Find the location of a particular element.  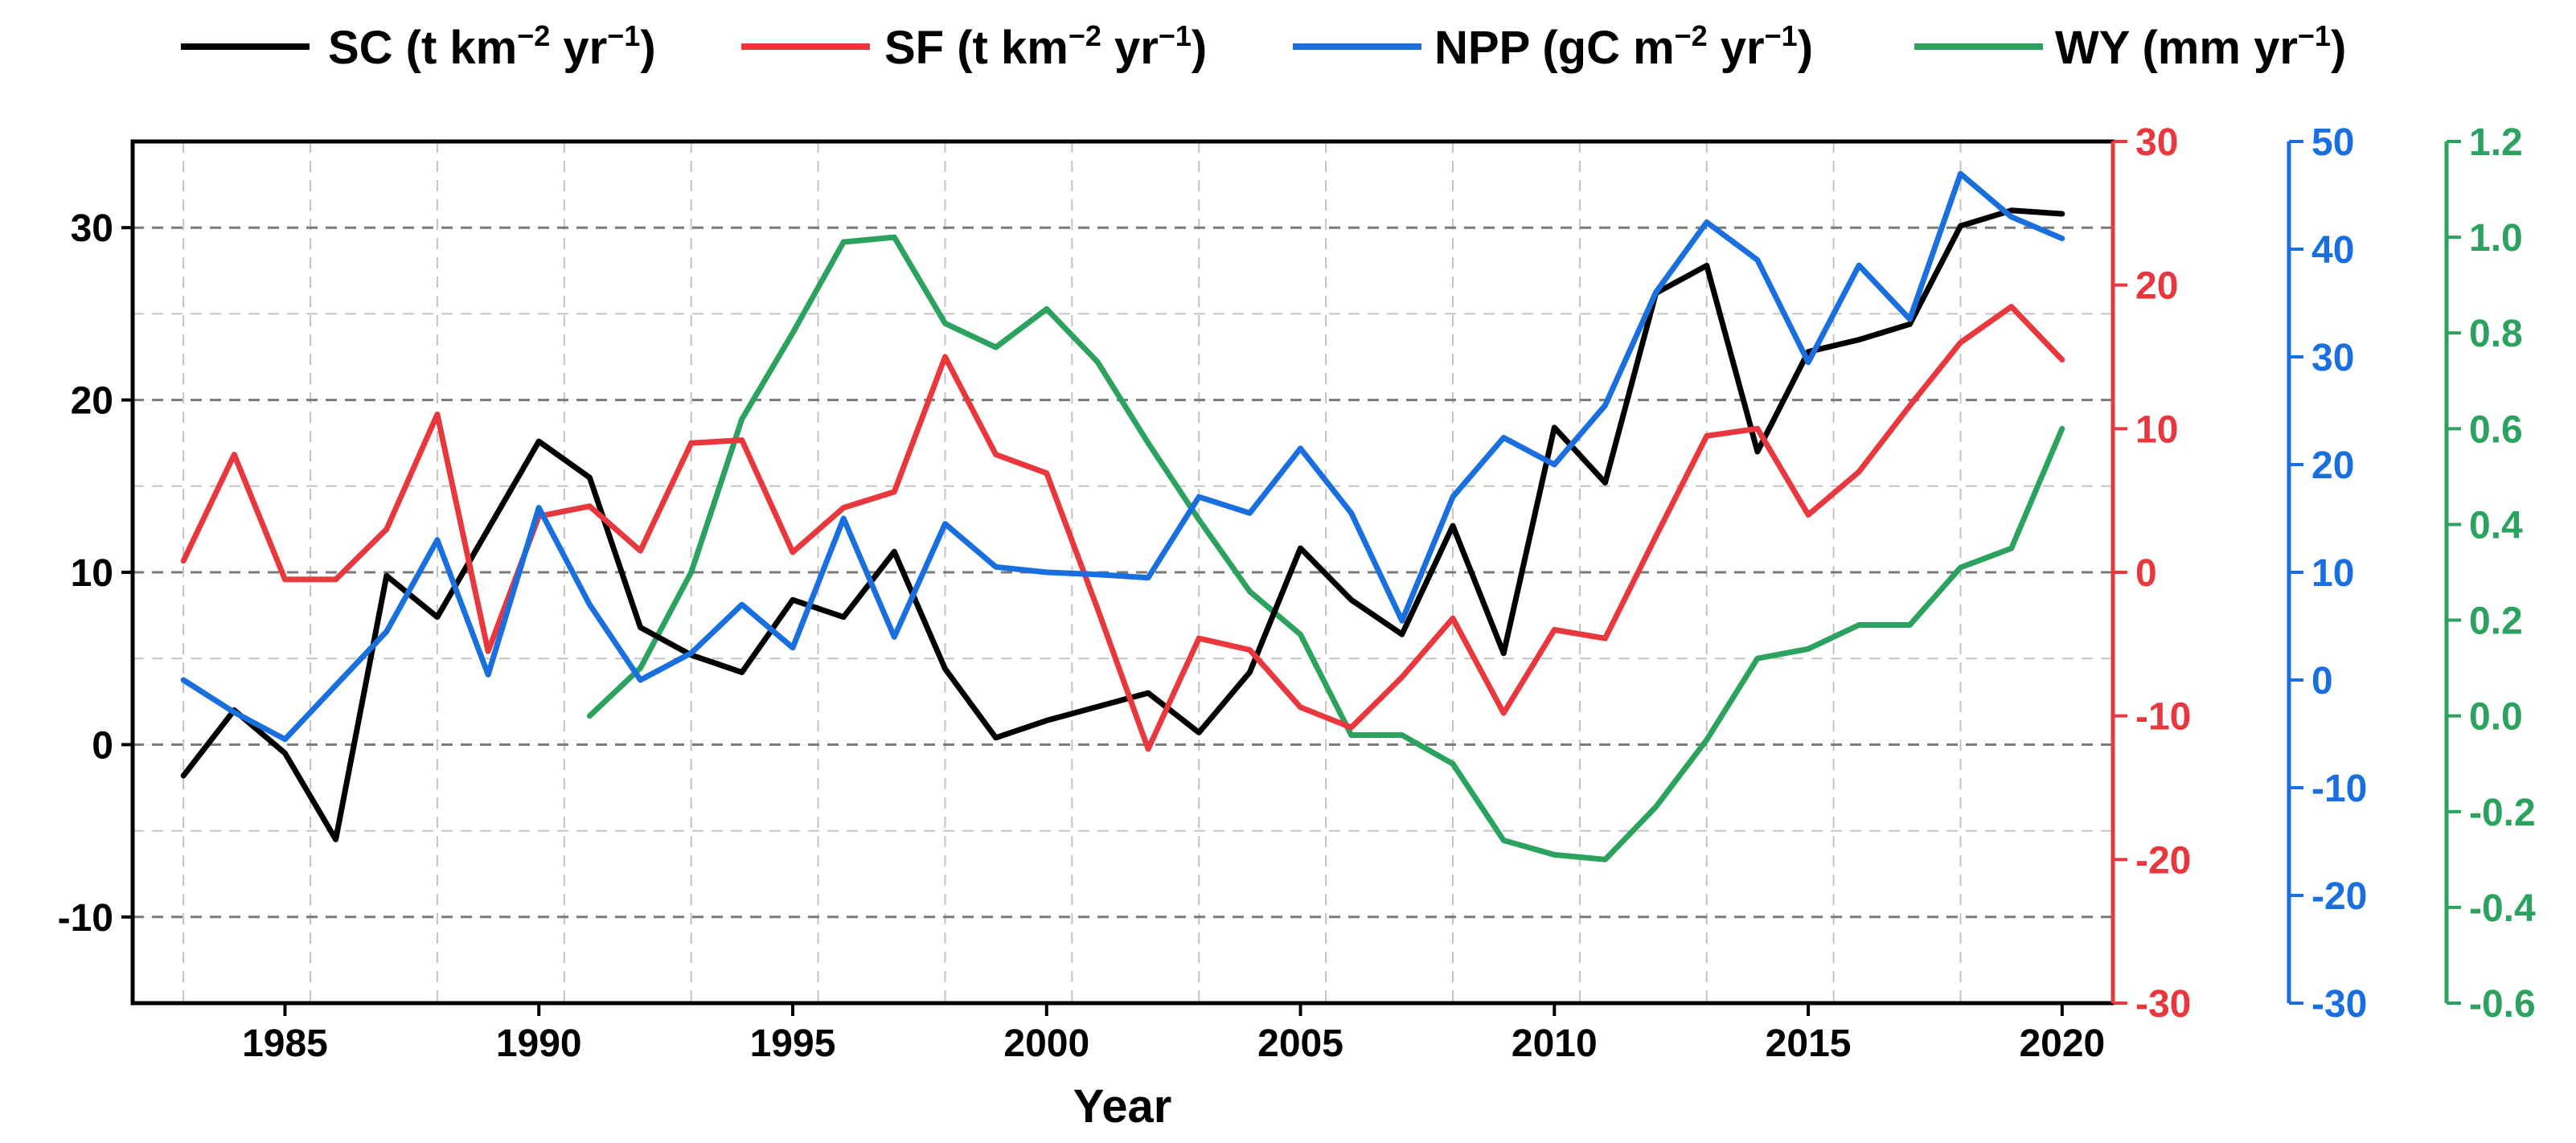

y-axis-sf: -30 -20 -10 0 10 20 30 is located at coordinates (2150, 573).